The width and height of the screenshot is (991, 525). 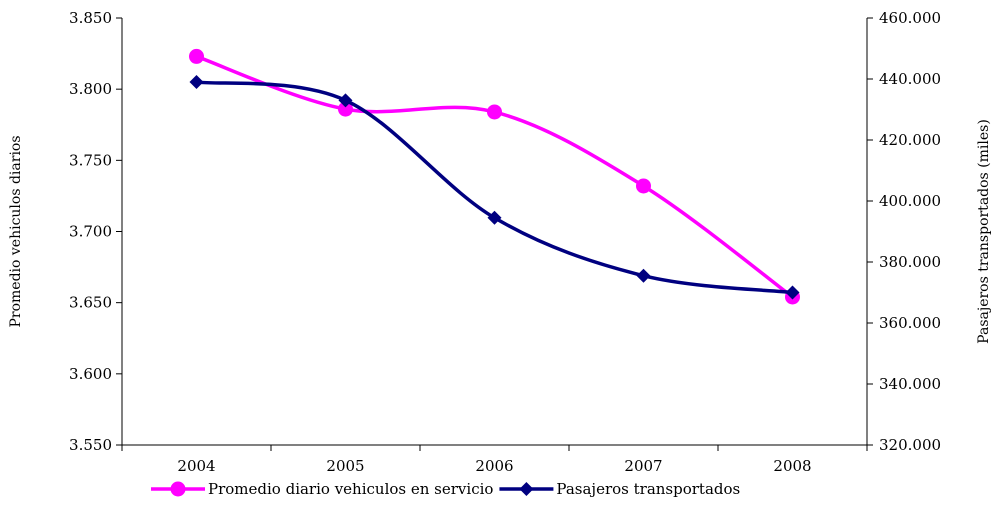 What do you see at coordinates (16, 231) in the screenshot?
I see `y-axis-left-title: Promedio vehiculos diarios` at bounding box center [16, 231].